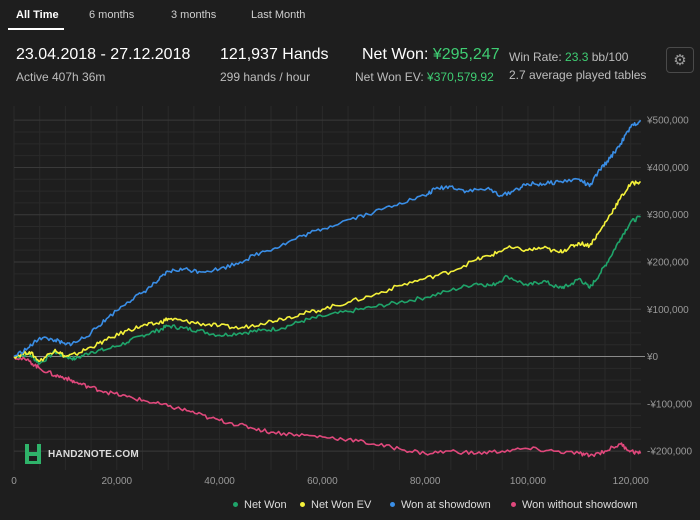 This screenshot has height=520, width=700. Describe the element at coordinates (112, 15) in the screenshot. I see `tab-6-months: 6 months` at that location.